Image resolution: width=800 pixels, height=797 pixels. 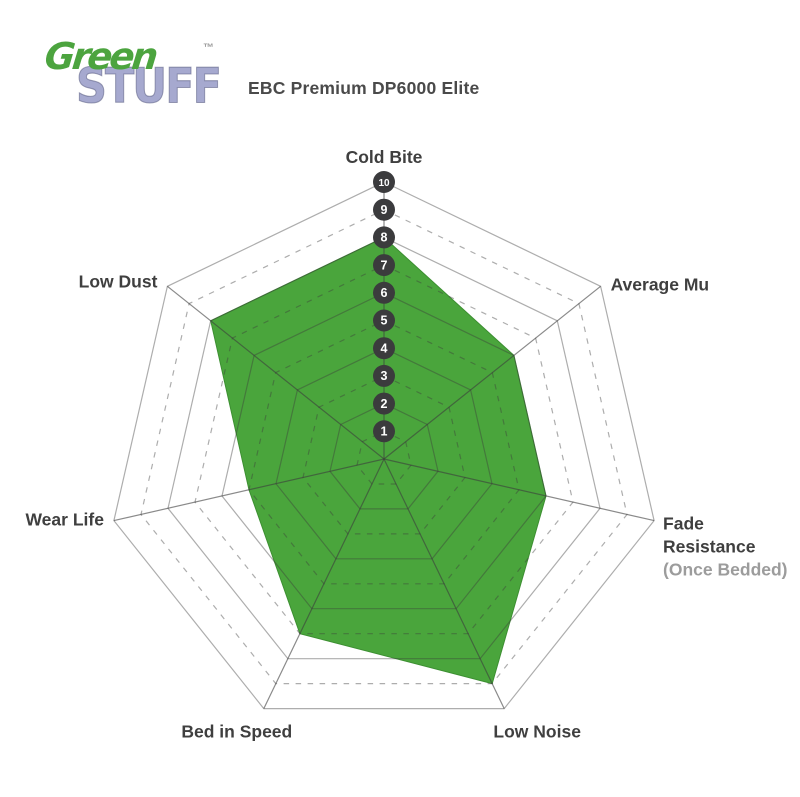 I want to click on axis-label: Low Noise, so click(x=537, y=732).